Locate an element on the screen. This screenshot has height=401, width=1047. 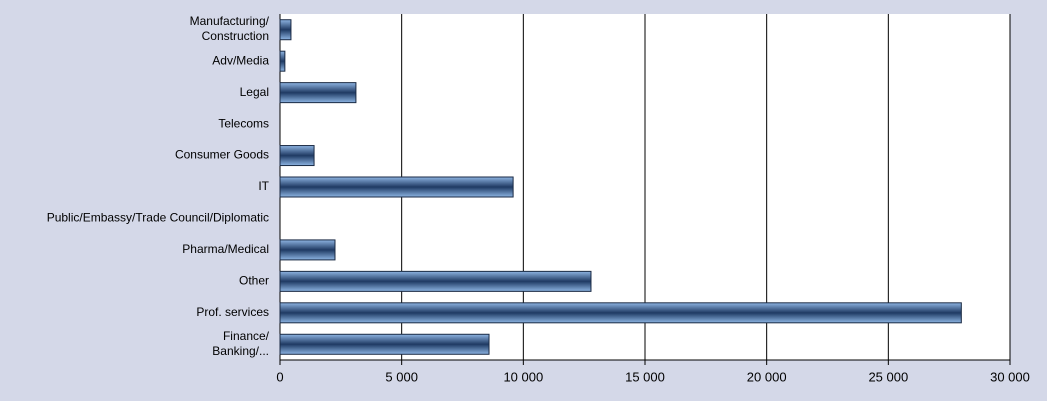
y-tick-label: Telecoms is located at coordinates (243, 123).